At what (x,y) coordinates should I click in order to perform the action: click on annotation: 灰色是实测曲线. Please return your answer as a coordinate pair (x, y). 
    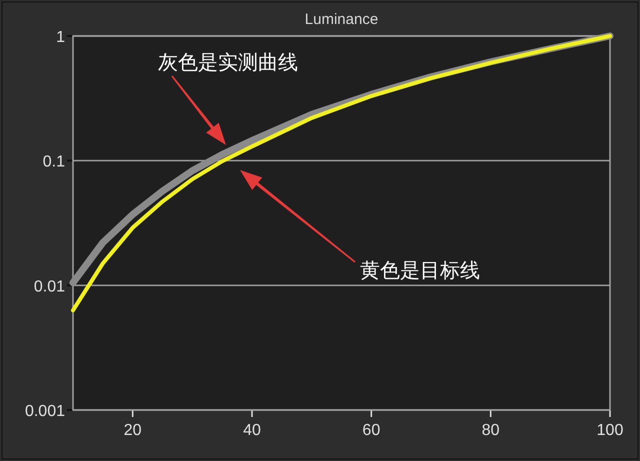
    Looking at the image, I should click on (228, 62).